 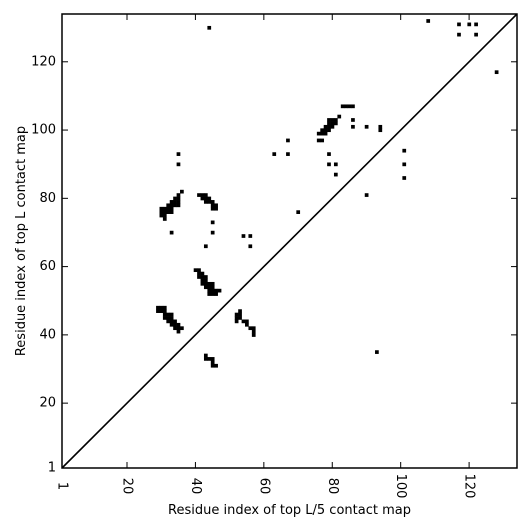 What do you see at coordinates (21, 241) in the screenshot?
I see `y-axis-label: Residue index of top L contact map` at bounding box center [21, 241].